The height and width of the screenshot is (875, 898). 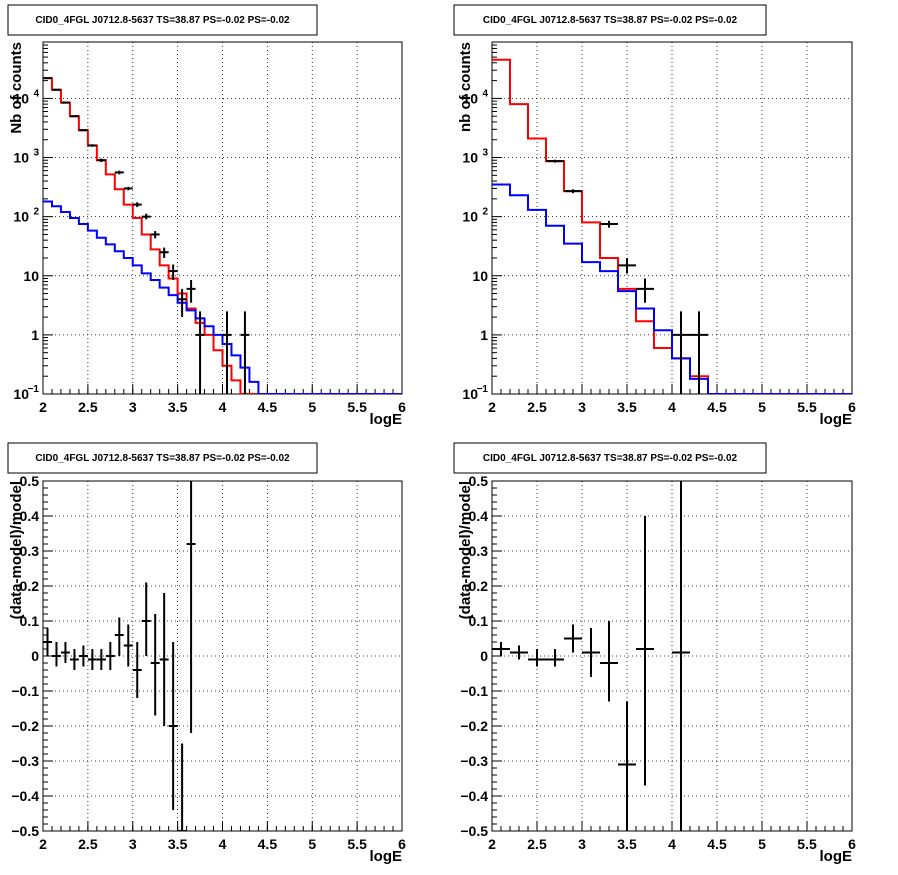 What do you see at coordinates (582, 407) in the screenshot?
I see `x-tick-label: 3` at bounding box center [582, 407].